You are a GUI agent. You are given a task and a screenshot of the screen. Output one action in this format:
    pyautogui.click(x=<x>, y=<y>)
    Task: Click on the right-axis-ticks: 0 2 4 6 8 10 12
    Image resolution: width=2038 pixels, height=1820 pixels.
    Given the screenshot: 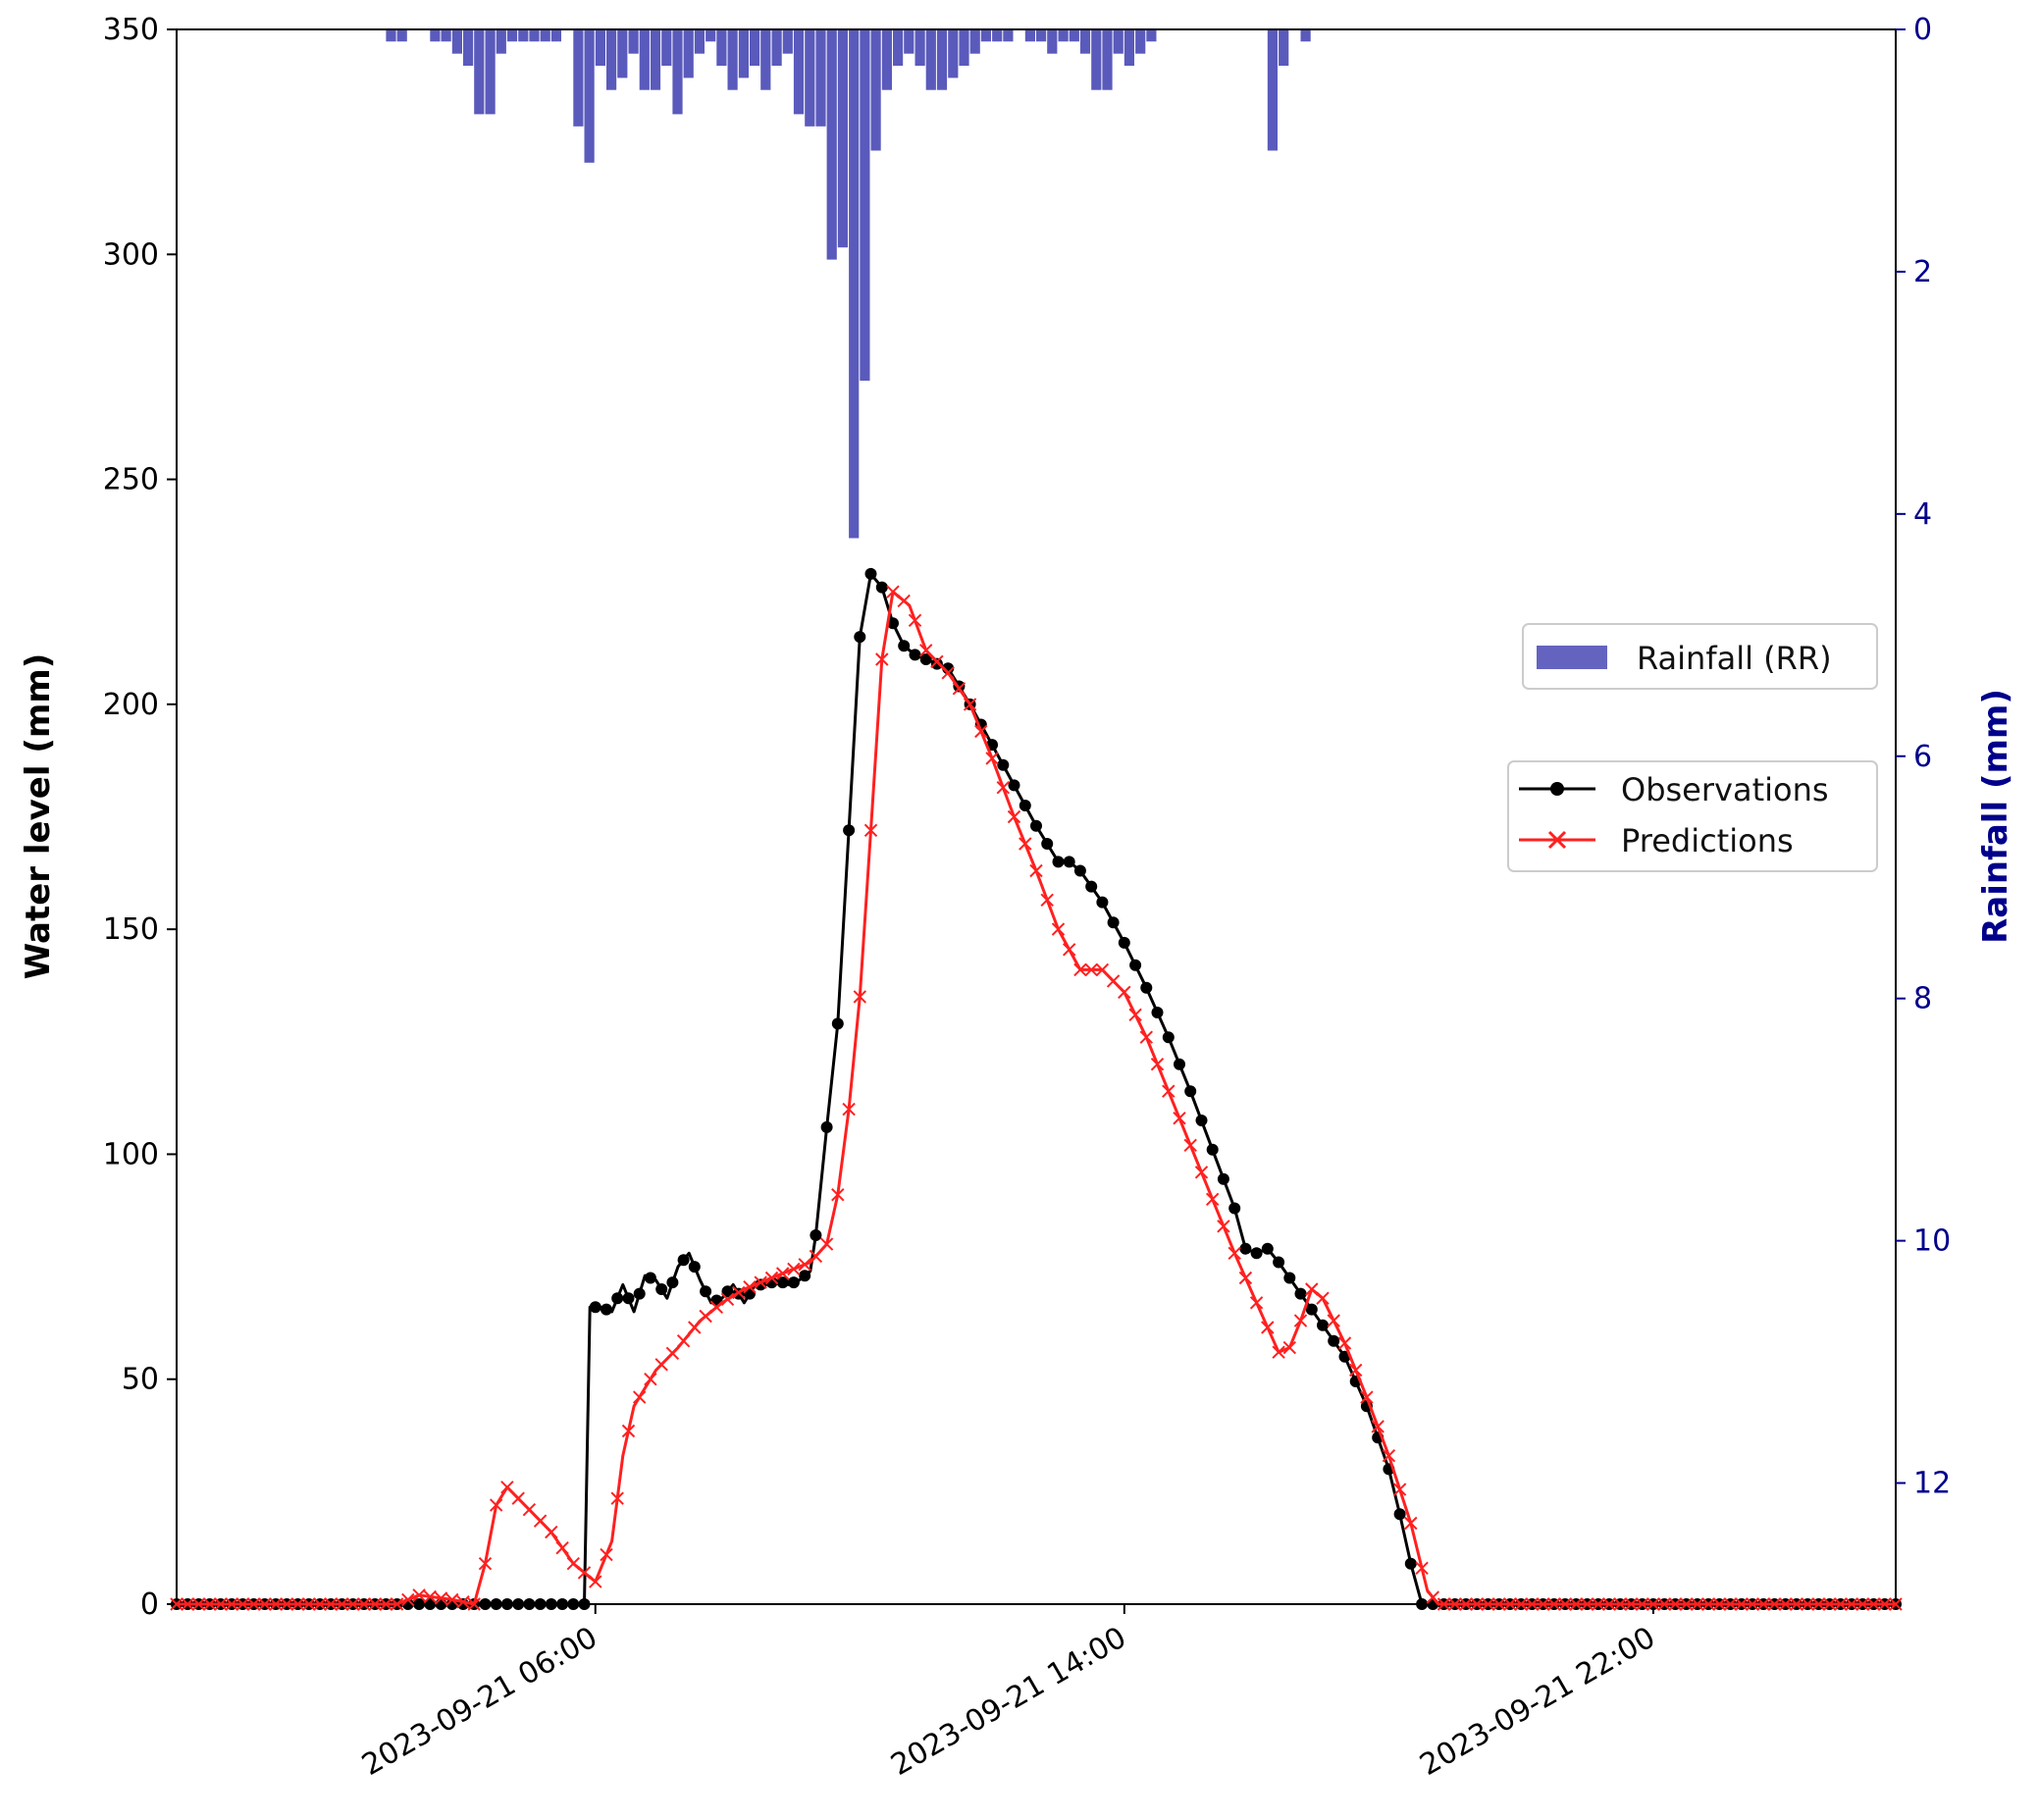 What is the action you would take?
    pyautogui.click(x=1923, y=757)
    